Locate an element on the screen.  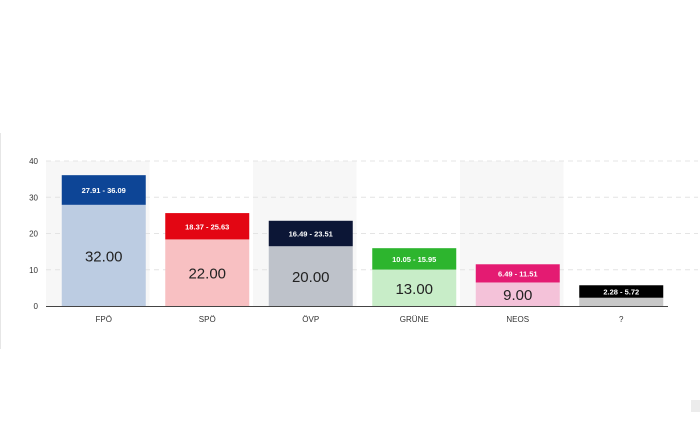
value-label: 9.00 is located at coordinates (517, 295).